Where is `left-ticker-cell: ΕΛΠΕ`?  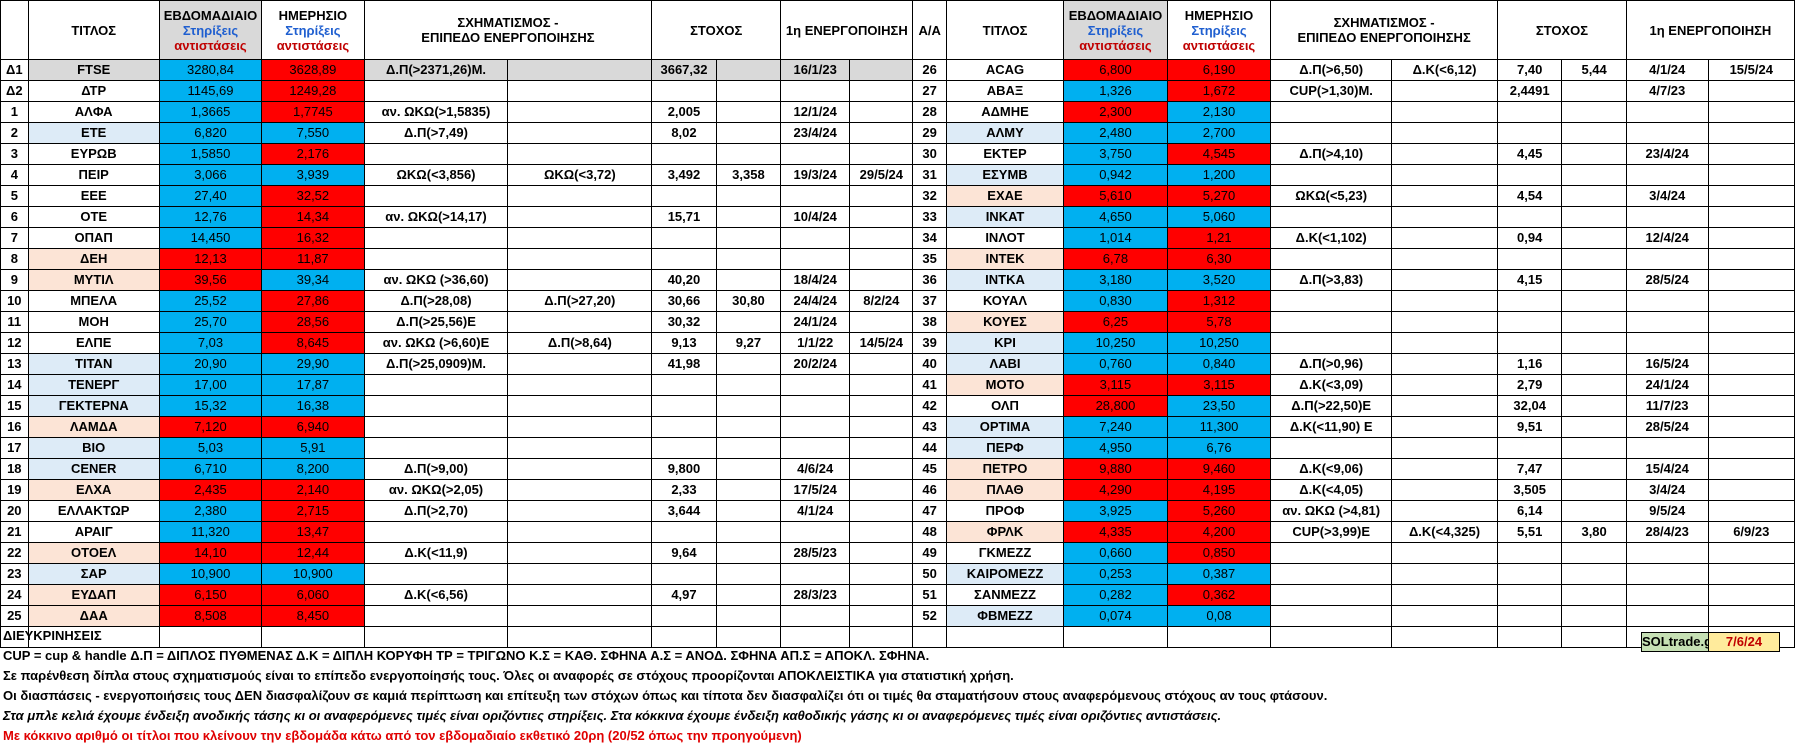
left-ticker-cell: ΕΛΠΕ is located at coordinates (93, 343).